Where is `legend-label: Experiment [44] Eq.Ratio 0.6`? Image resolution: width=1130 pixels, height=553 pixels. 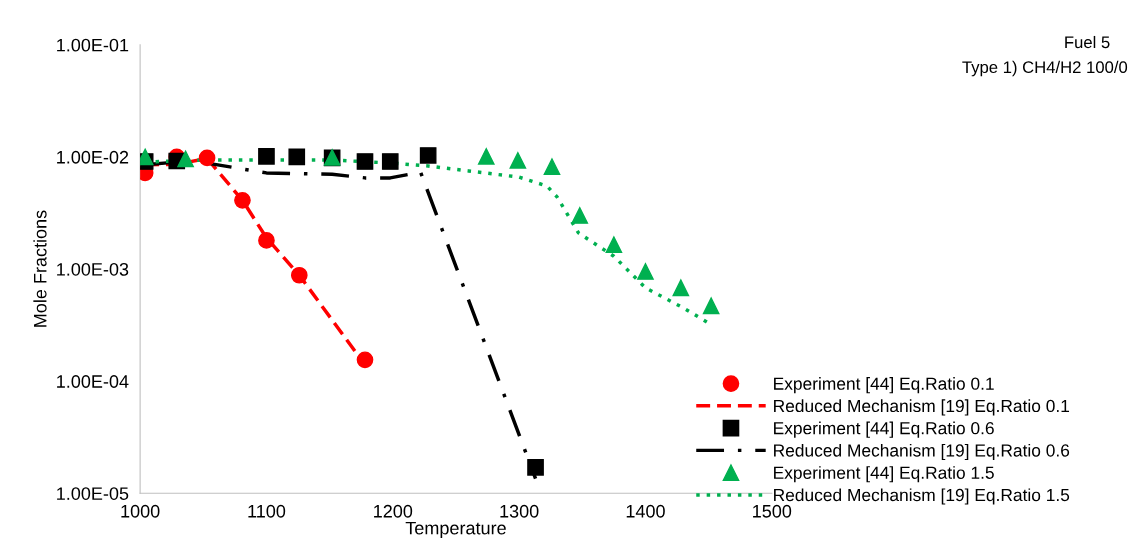
legend-label: Experiment [44] Eq.Ratio 0.6 is located at coordinates (884, 429).